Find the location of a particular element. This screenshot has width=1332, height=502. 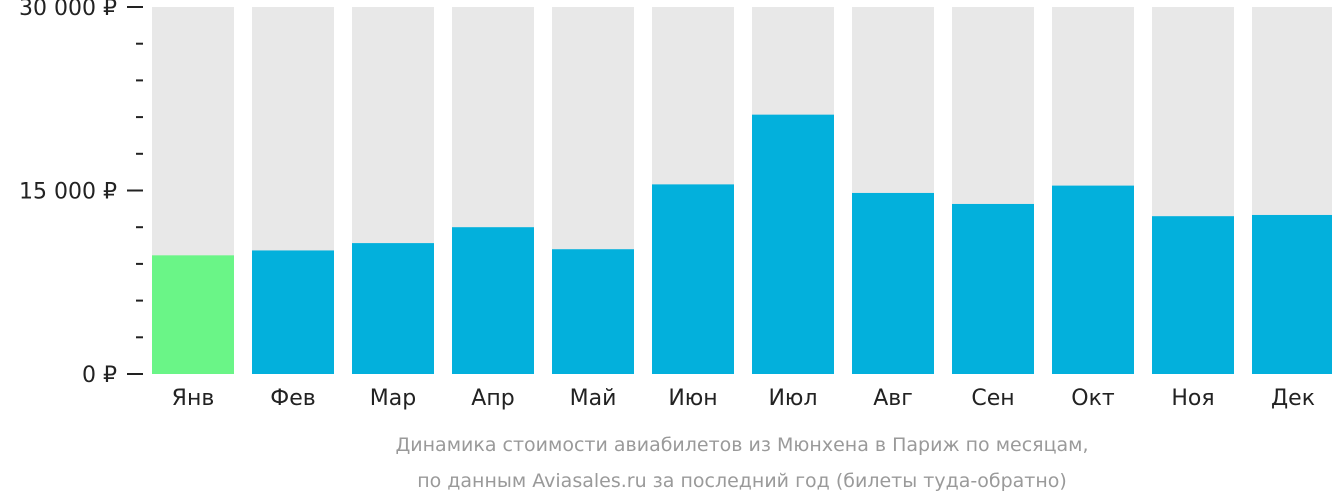

y-tick-label: 30 000 ₽ is located at coordinates (68, 10).